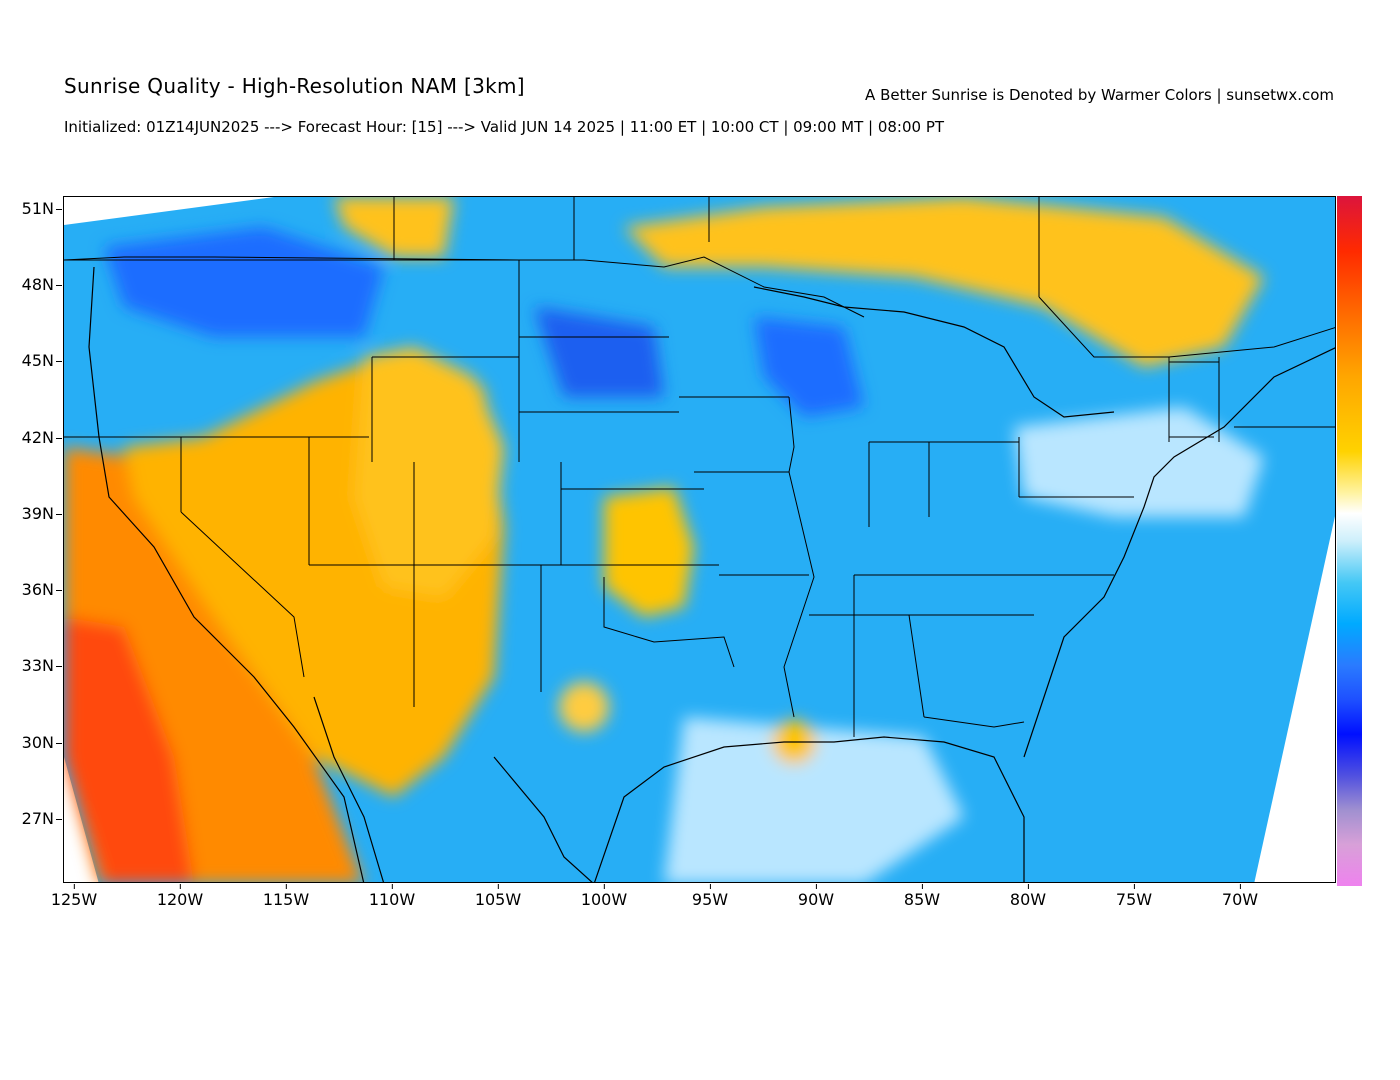 The width and height of the screenshot is (1400, 1080). I want to click on lat-label: 42N, so click(42, 437).